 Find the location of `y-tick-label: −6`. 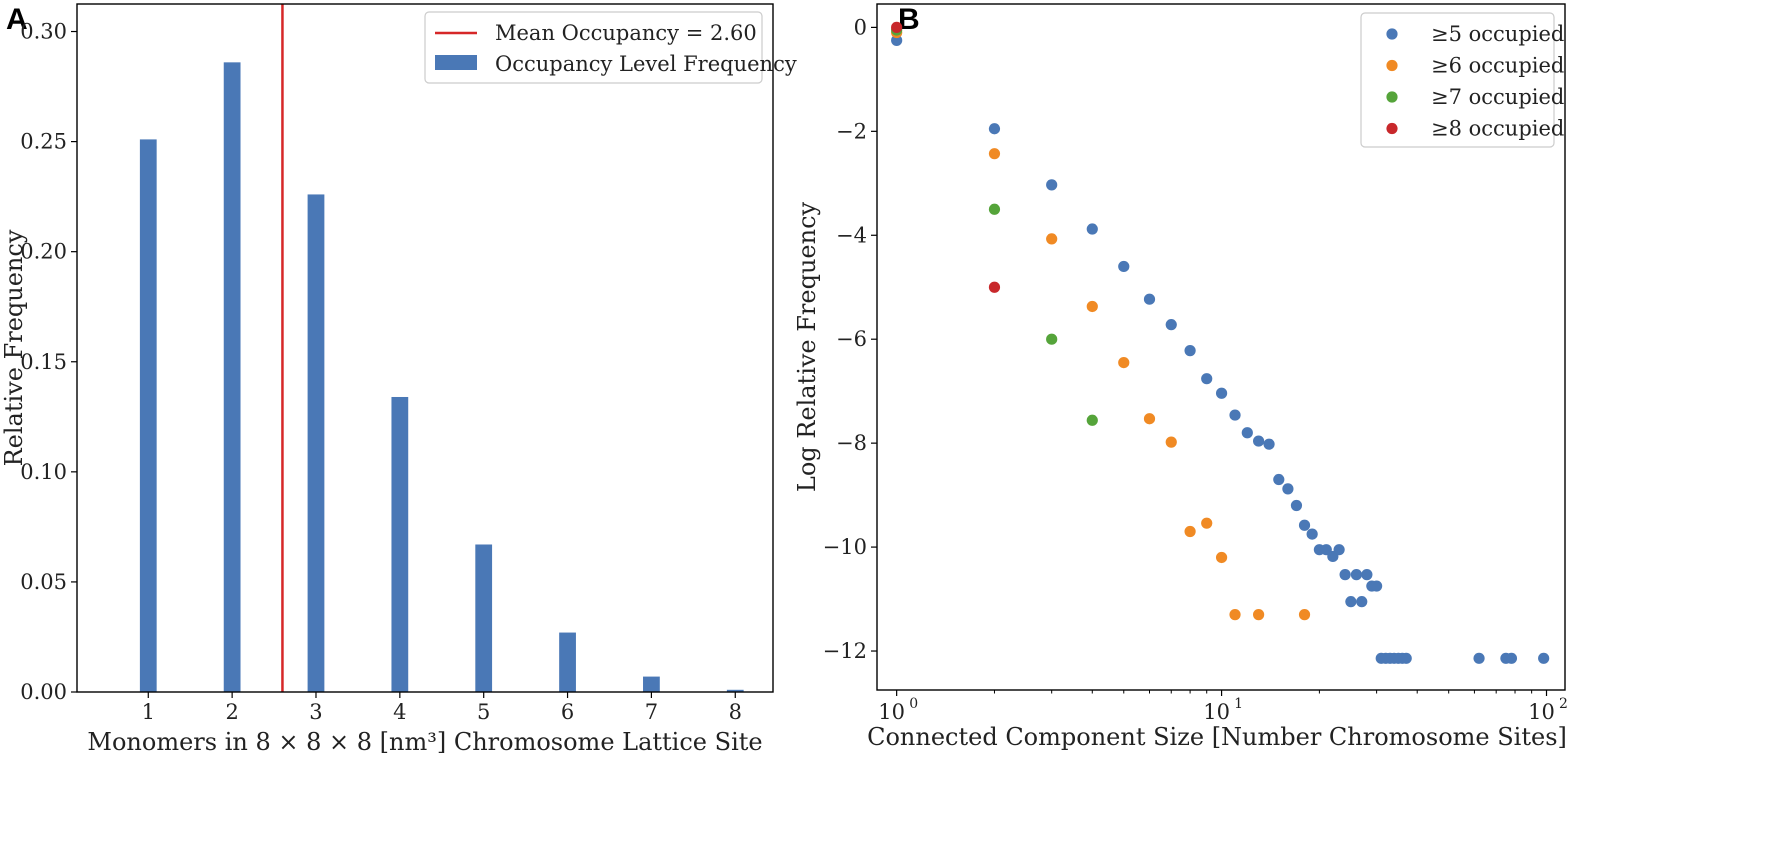

y-tick-label: −6 is located at coordinates (851, 339).